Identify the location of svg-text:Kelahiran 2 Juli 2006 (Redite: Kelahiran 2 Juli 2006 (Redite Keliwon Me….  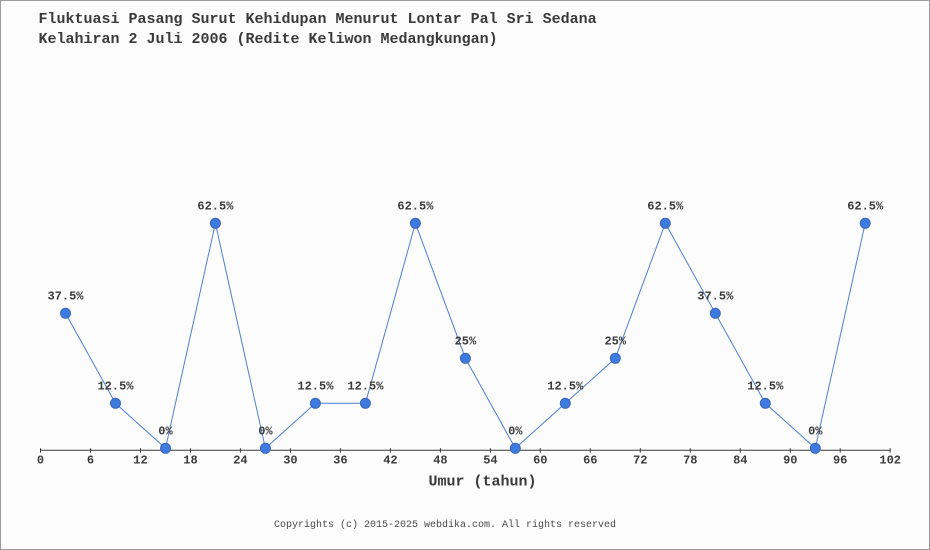
(268, 39).